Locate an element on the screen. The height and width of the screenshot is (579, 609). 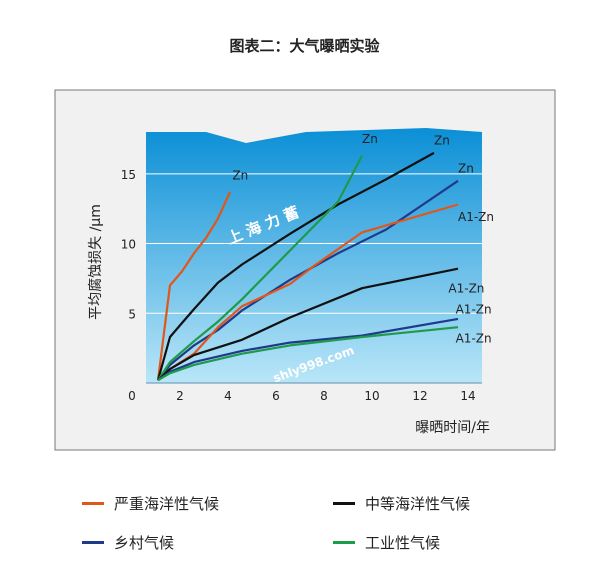
chart-title: 图表二：大气曝晒实验 is located at coordinates (304, 46).